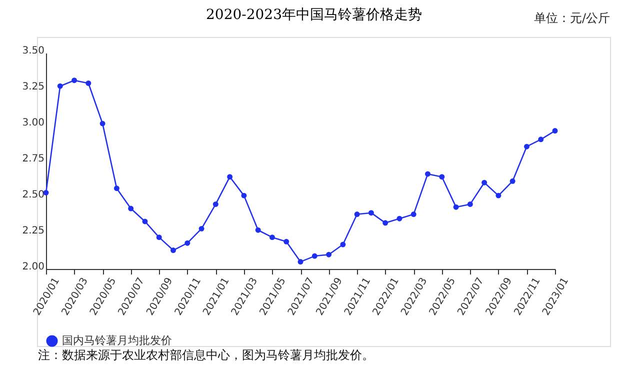 The height and width of the screenshot is (367, 628). I want to click on y-tick-label: 2.00, so click(33, 267).